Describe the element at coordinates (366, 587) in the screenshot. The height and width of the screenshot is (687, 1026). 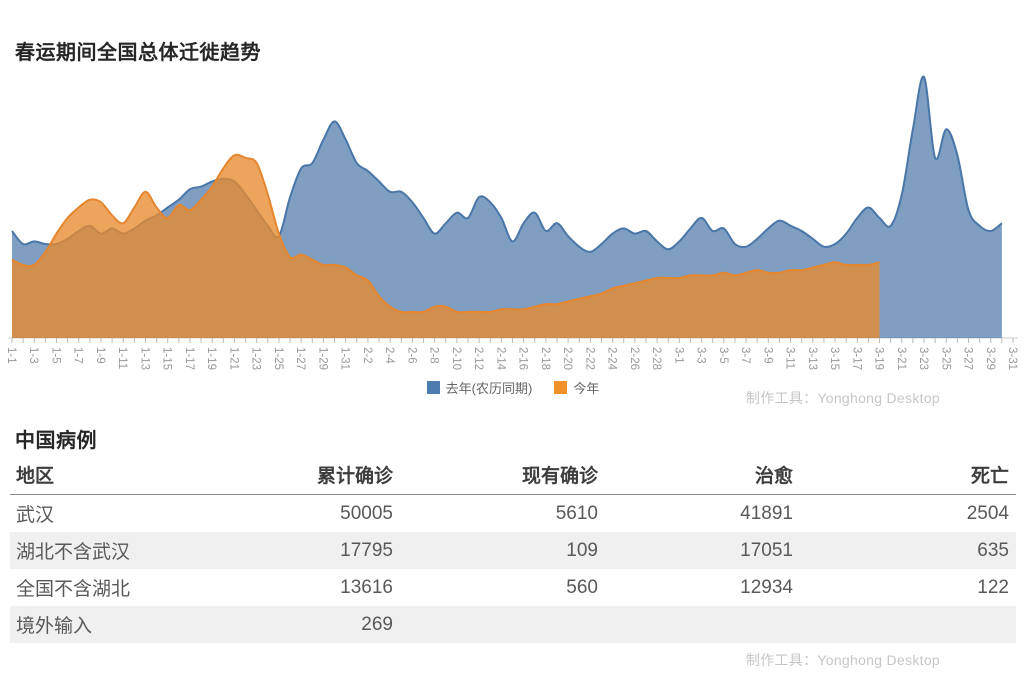
I see `value-cell: 13616` at that location.